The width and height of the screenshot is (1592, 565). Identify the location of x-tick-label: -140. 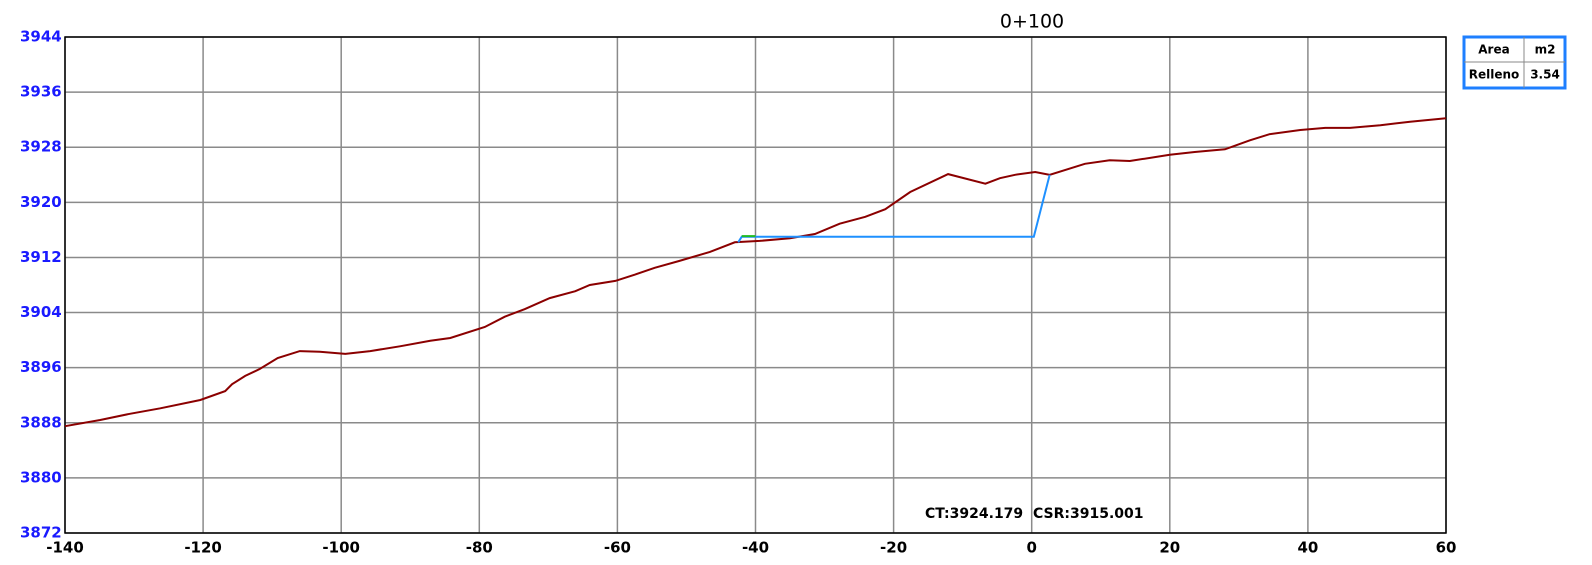
(65, 548).